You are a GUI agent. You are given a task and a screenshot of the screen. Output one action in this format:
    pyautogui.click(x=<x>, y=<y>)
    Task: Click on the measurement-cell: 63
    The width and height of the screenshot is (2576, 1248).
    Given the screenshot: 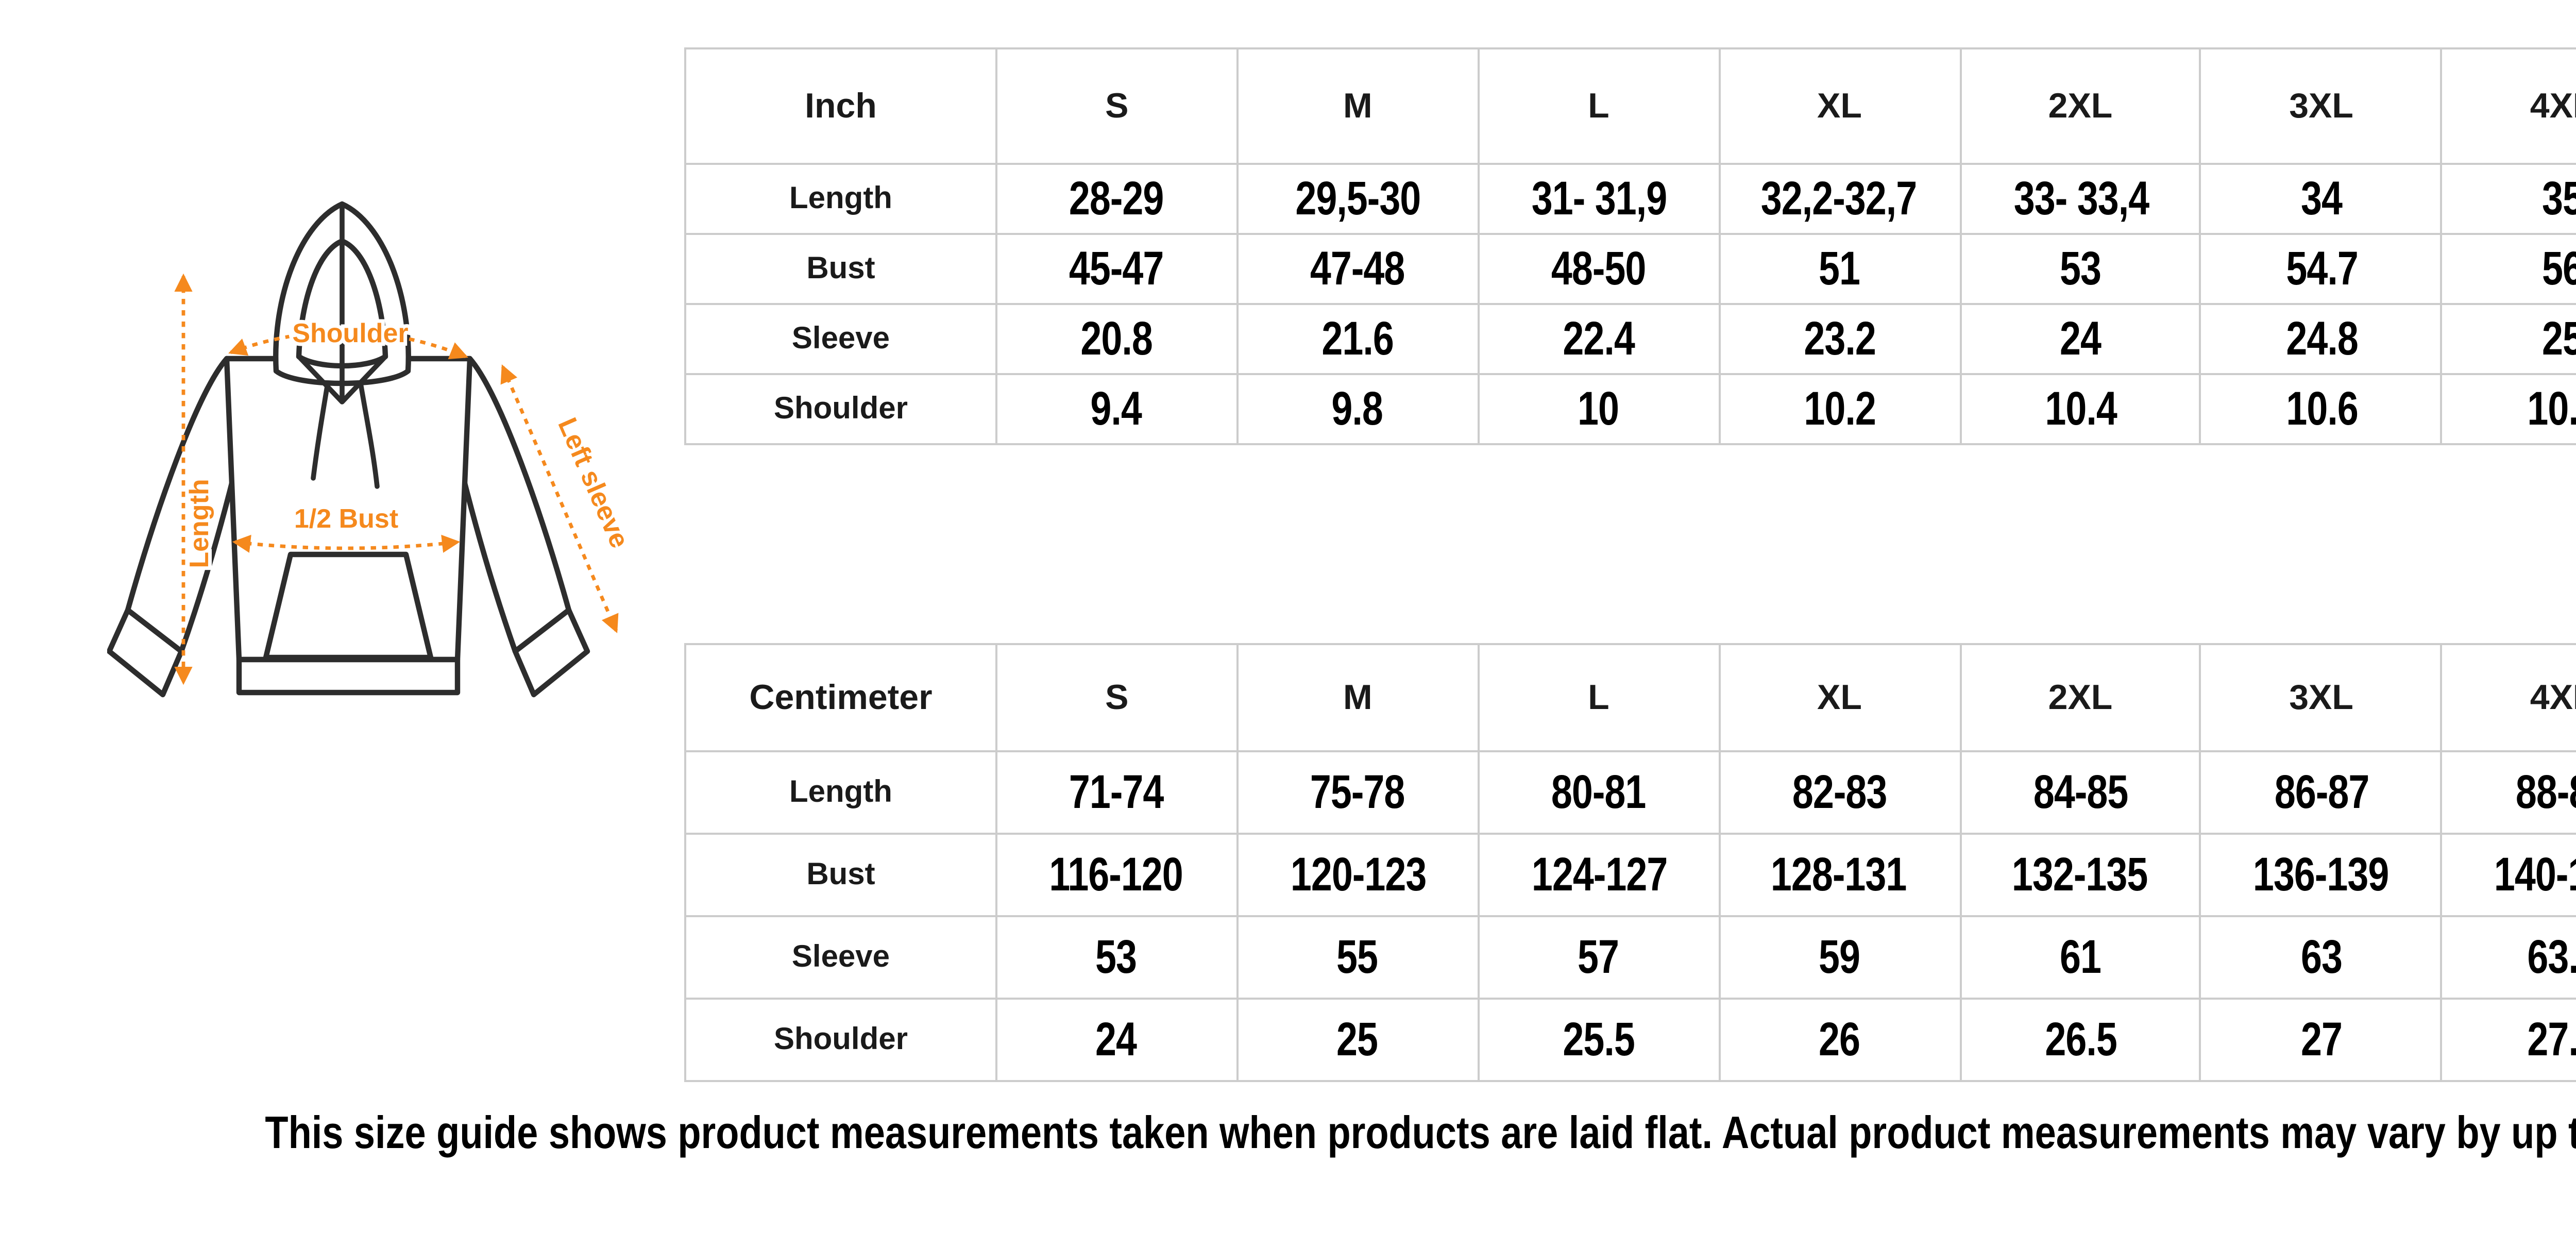 What is the action you would take?
    pyautogui.click(x=2321, y=957)
    